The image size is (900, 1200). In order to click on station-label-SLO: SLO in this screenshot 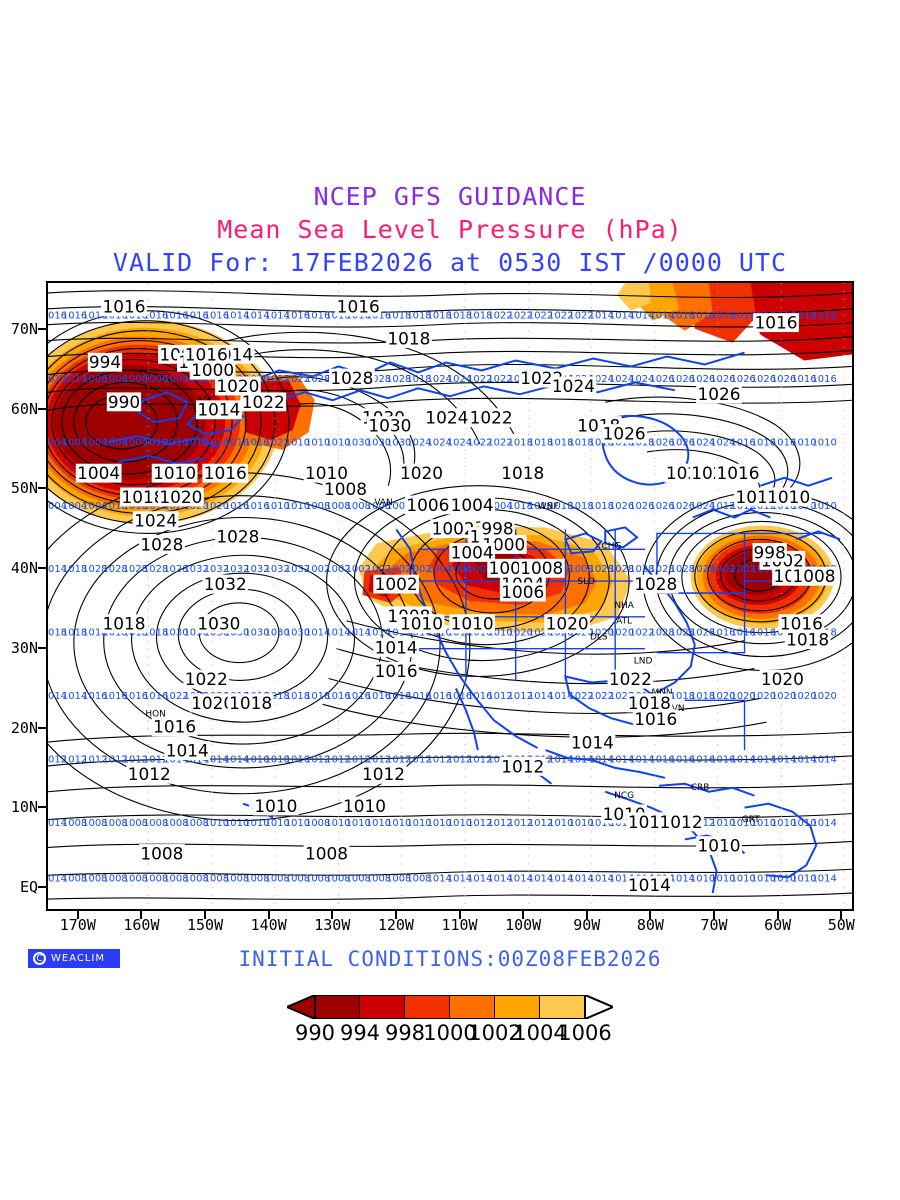, I will do `click(585, 582)`.